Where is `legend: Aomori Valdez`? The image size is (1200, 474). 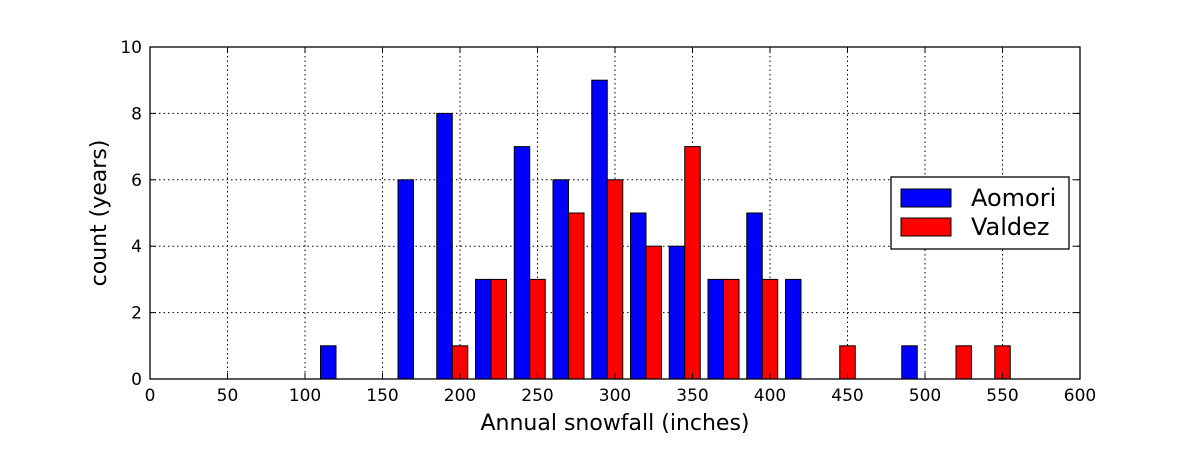 legend: Aomori Valdez is located at coordinates (980, 213).